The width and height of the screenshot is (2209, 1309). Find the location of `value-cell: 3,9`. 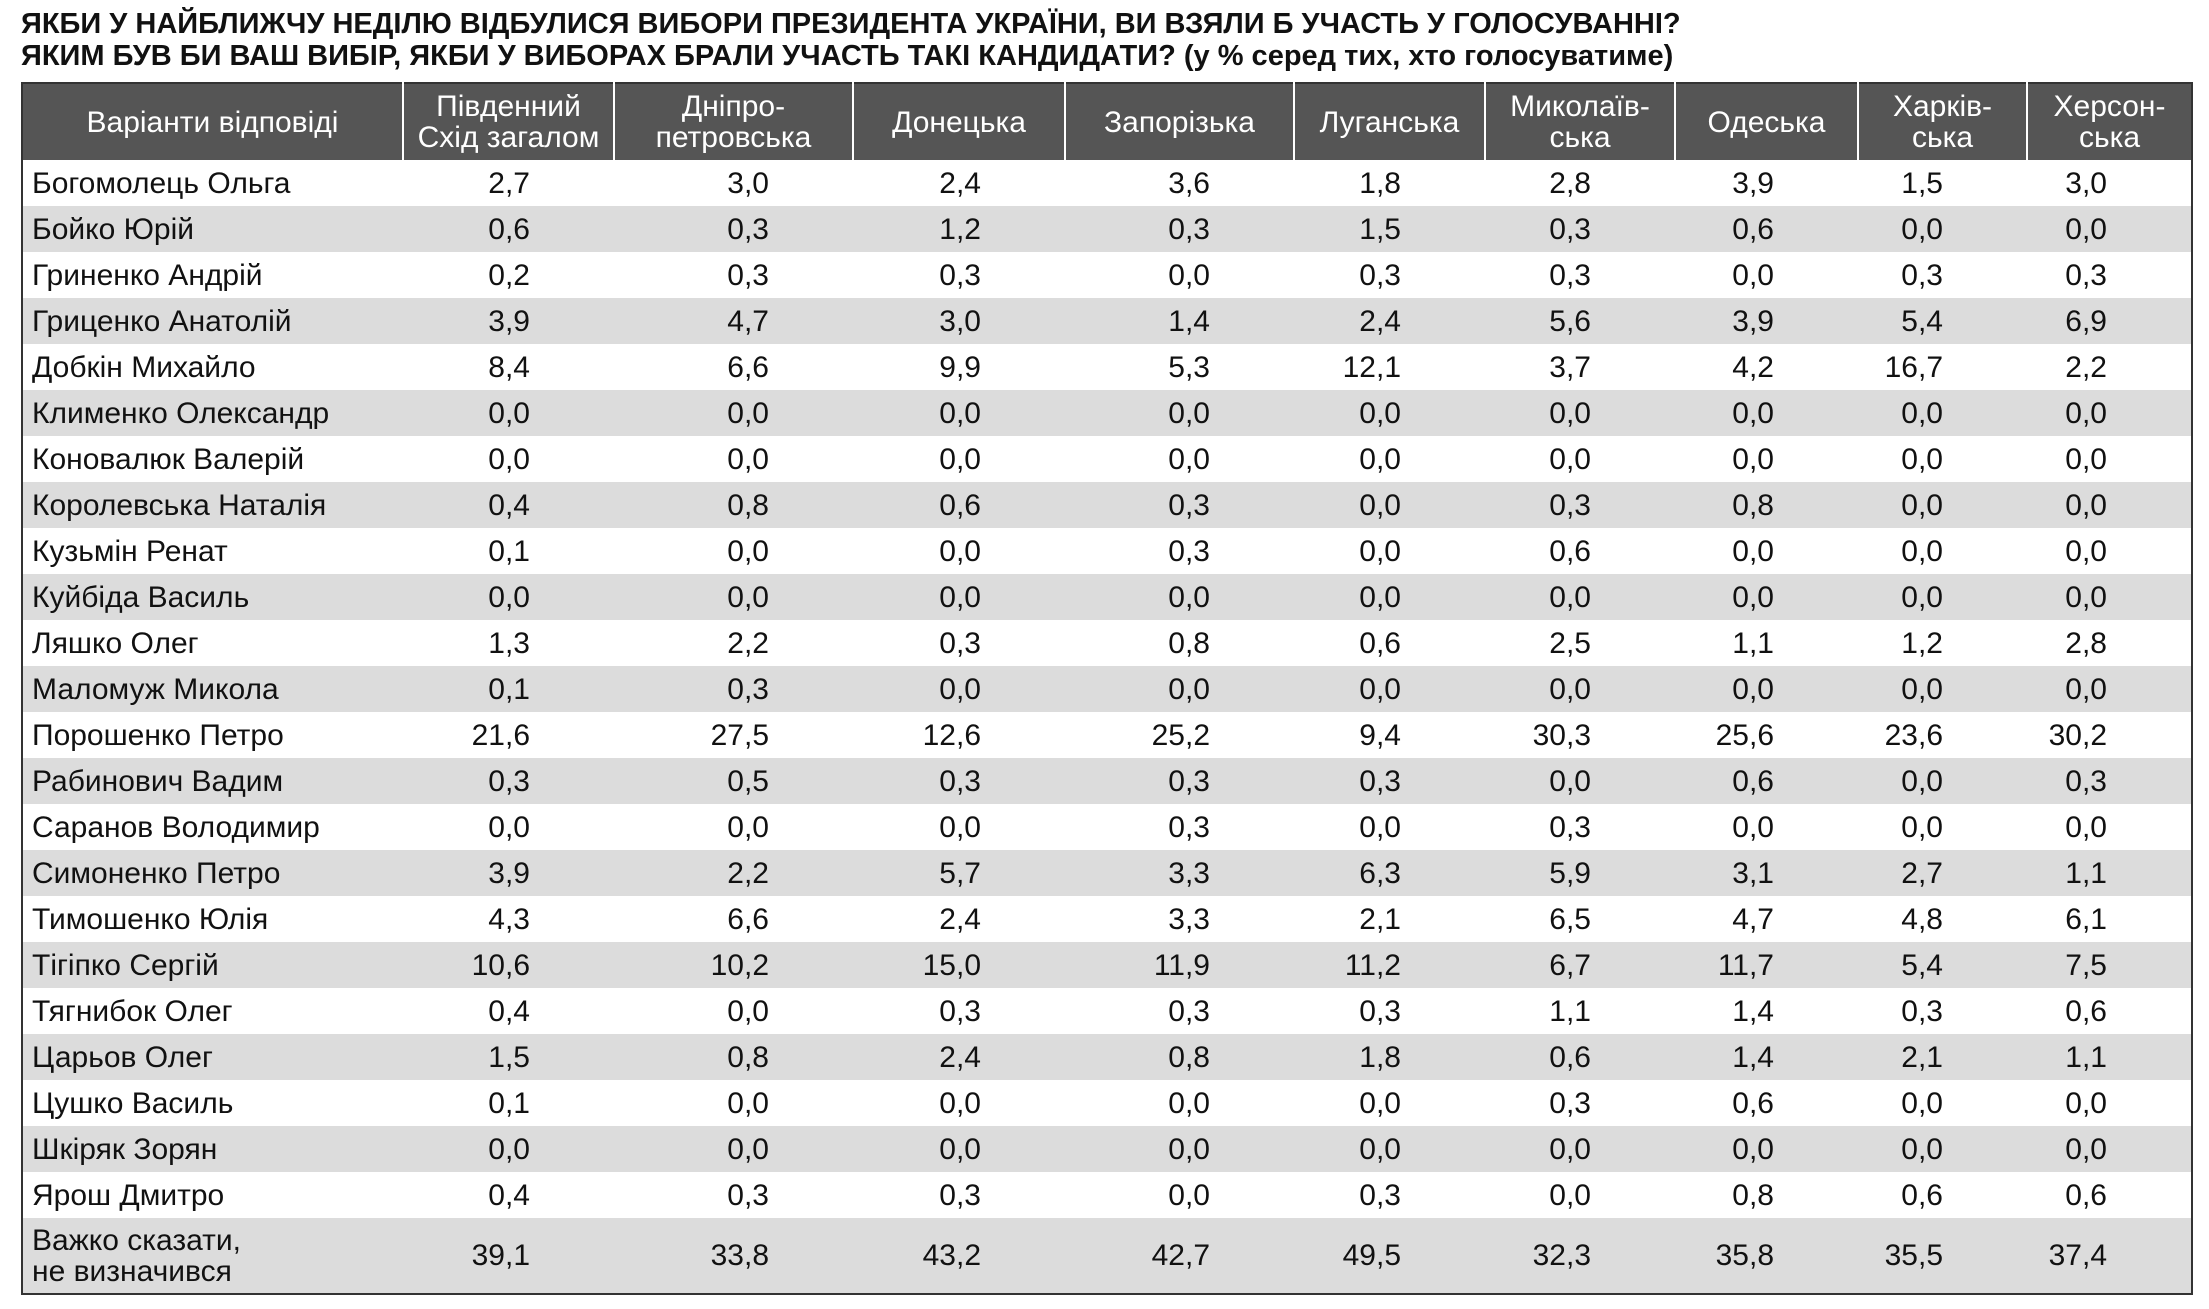

value-cell: 3,9 is located at coordinates (508, 873).